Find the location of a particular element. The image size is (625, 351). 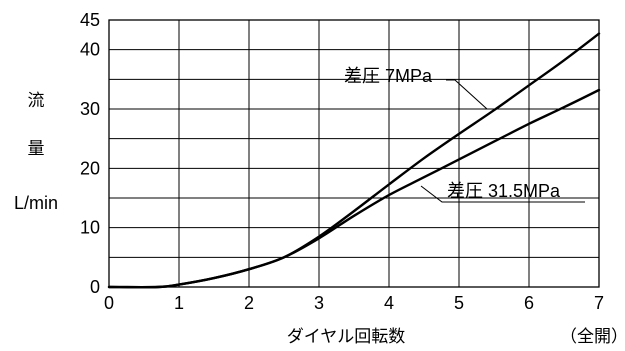

x-tick-label: 7 is located at coordinates (599, 303).